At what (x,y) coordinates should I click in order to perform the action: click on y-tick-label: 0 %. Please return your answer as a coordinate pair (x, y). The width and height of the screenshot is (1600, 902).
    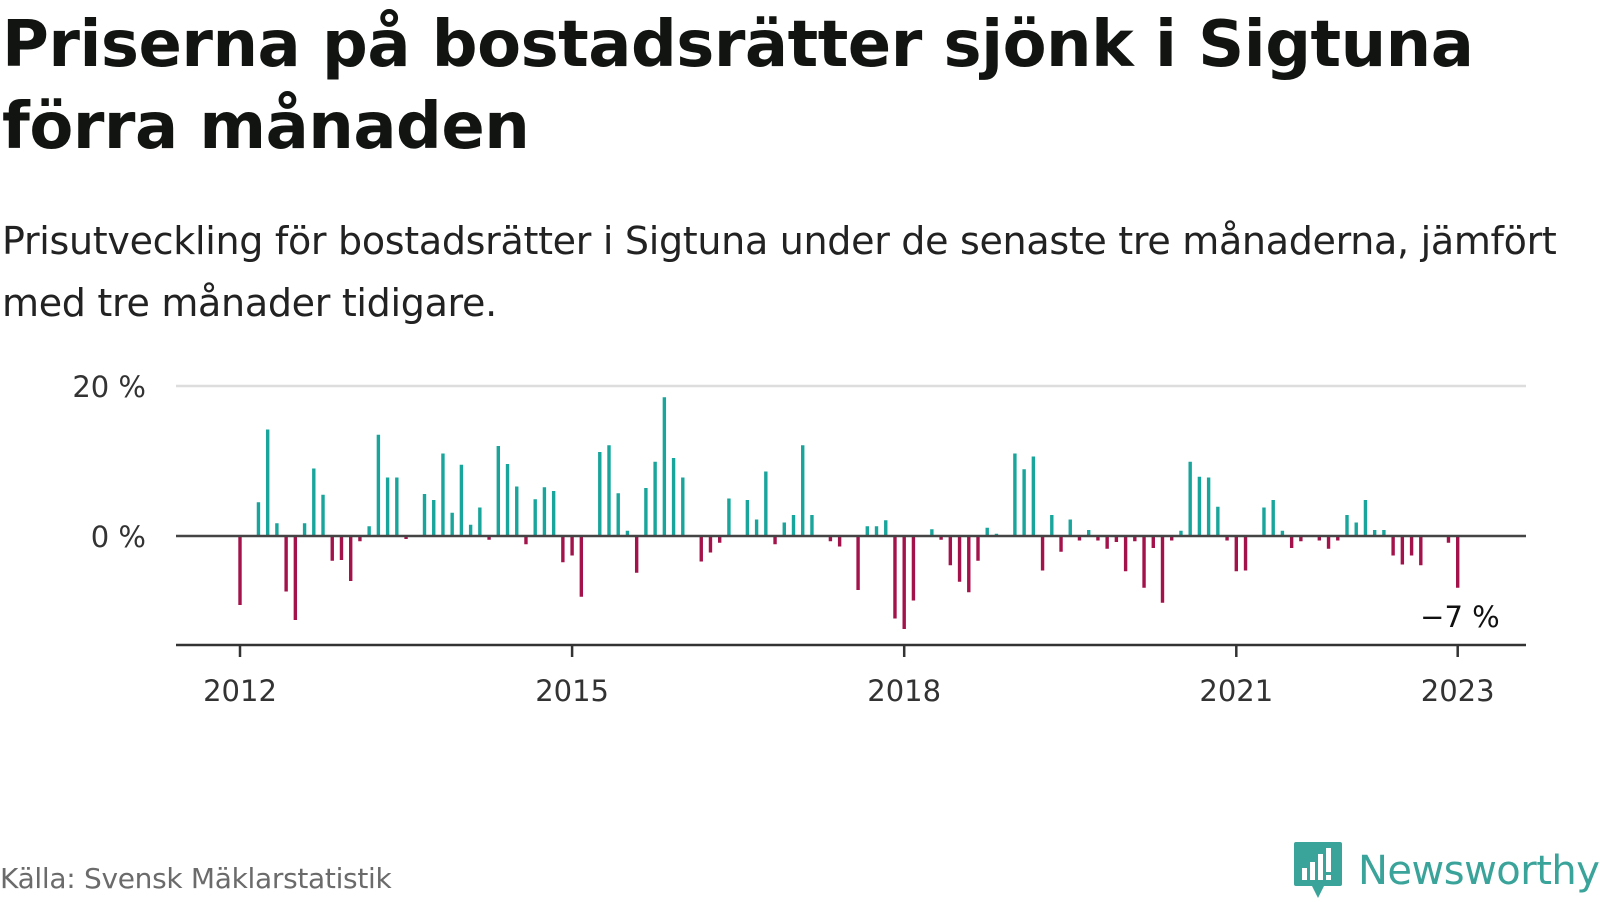
    Looking at the image, I should click on (118, 537).